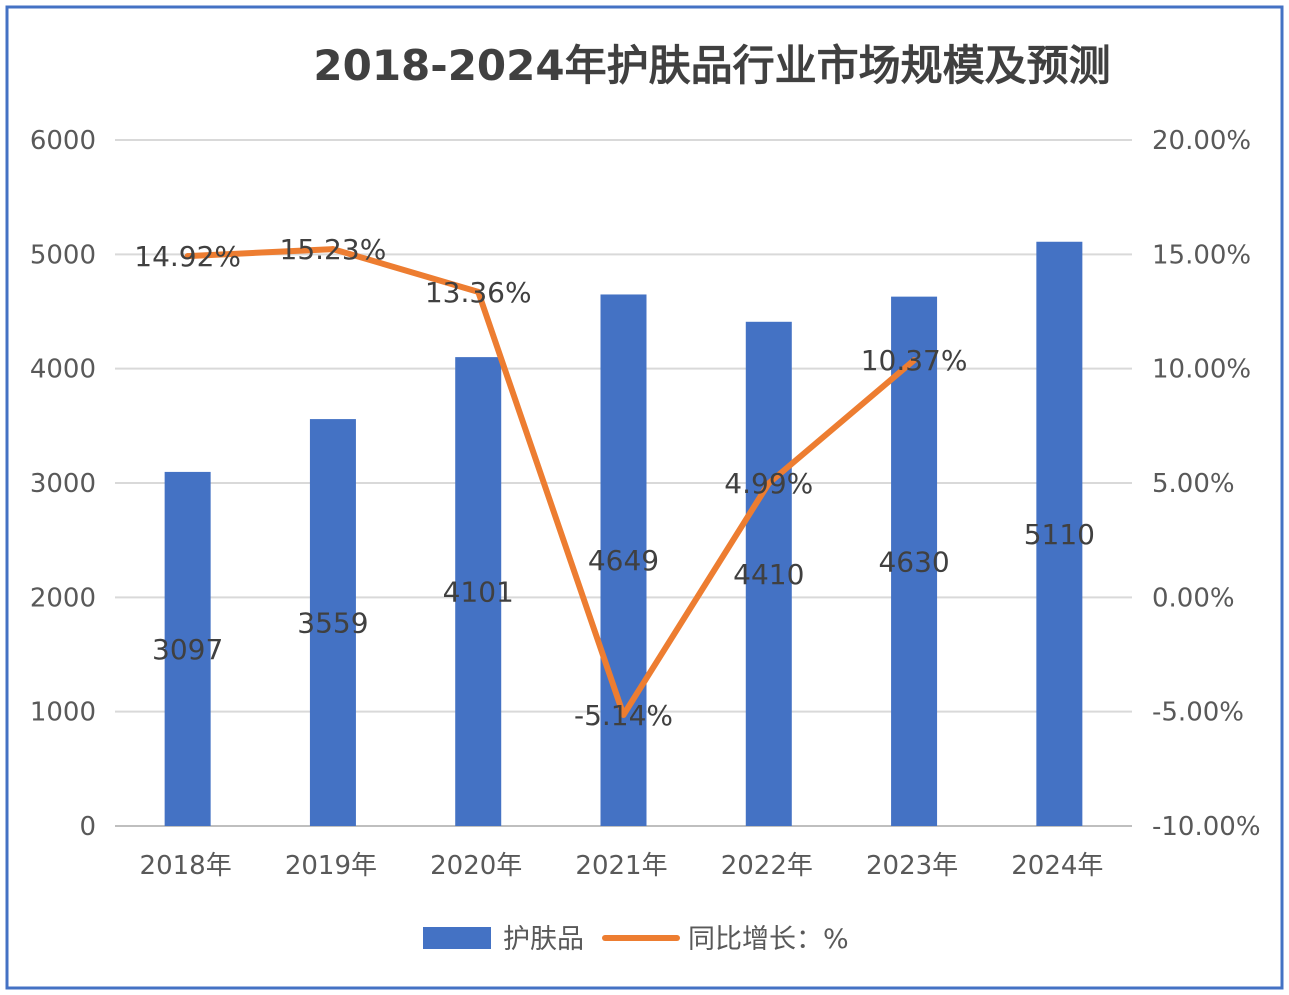 This screenshot has height=995, width=1289. What do you see at coordinates (331, 866) in the screenshot?
I see `x-tick-label: 2019年` at bounding box center [331, 866].